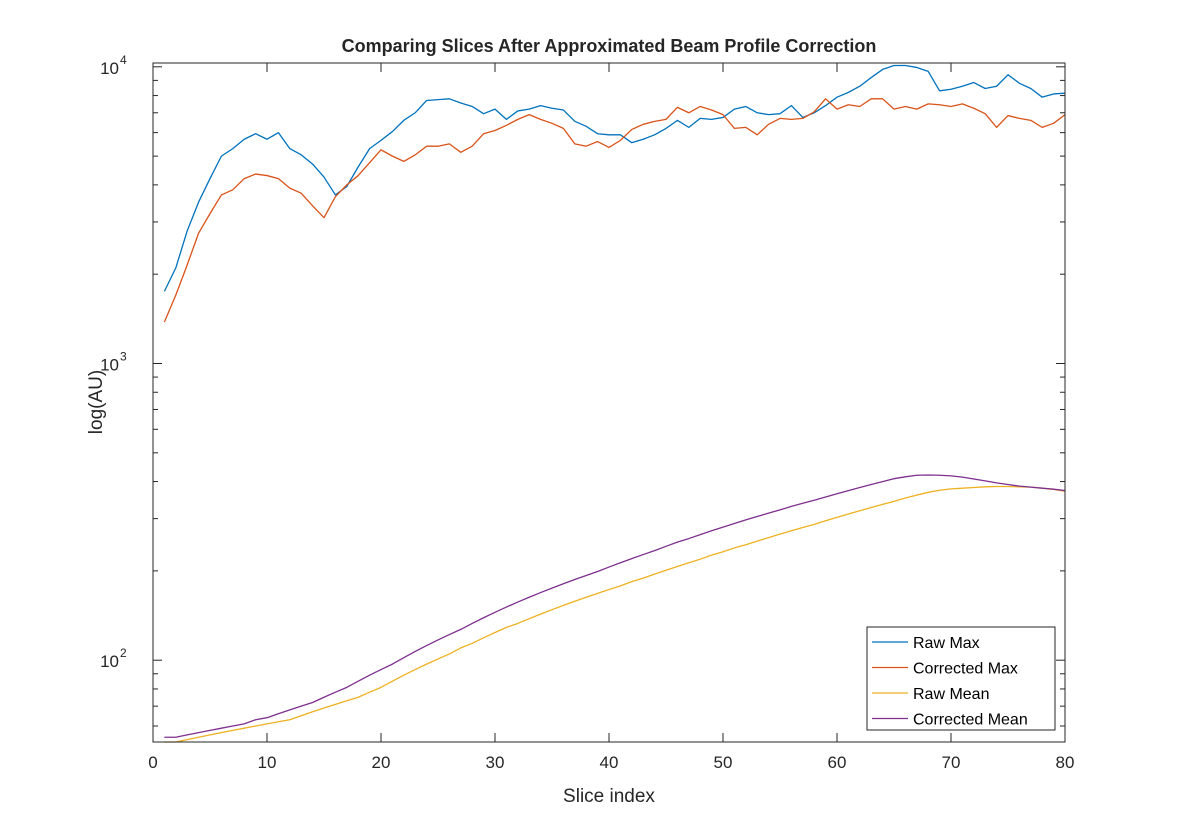  I want to click on legend-box, so click(961, 678).